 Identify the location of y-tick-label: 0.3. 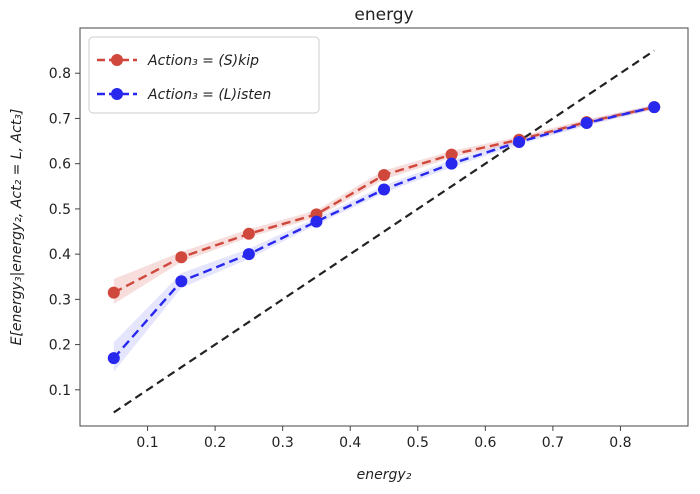
(60, 300).